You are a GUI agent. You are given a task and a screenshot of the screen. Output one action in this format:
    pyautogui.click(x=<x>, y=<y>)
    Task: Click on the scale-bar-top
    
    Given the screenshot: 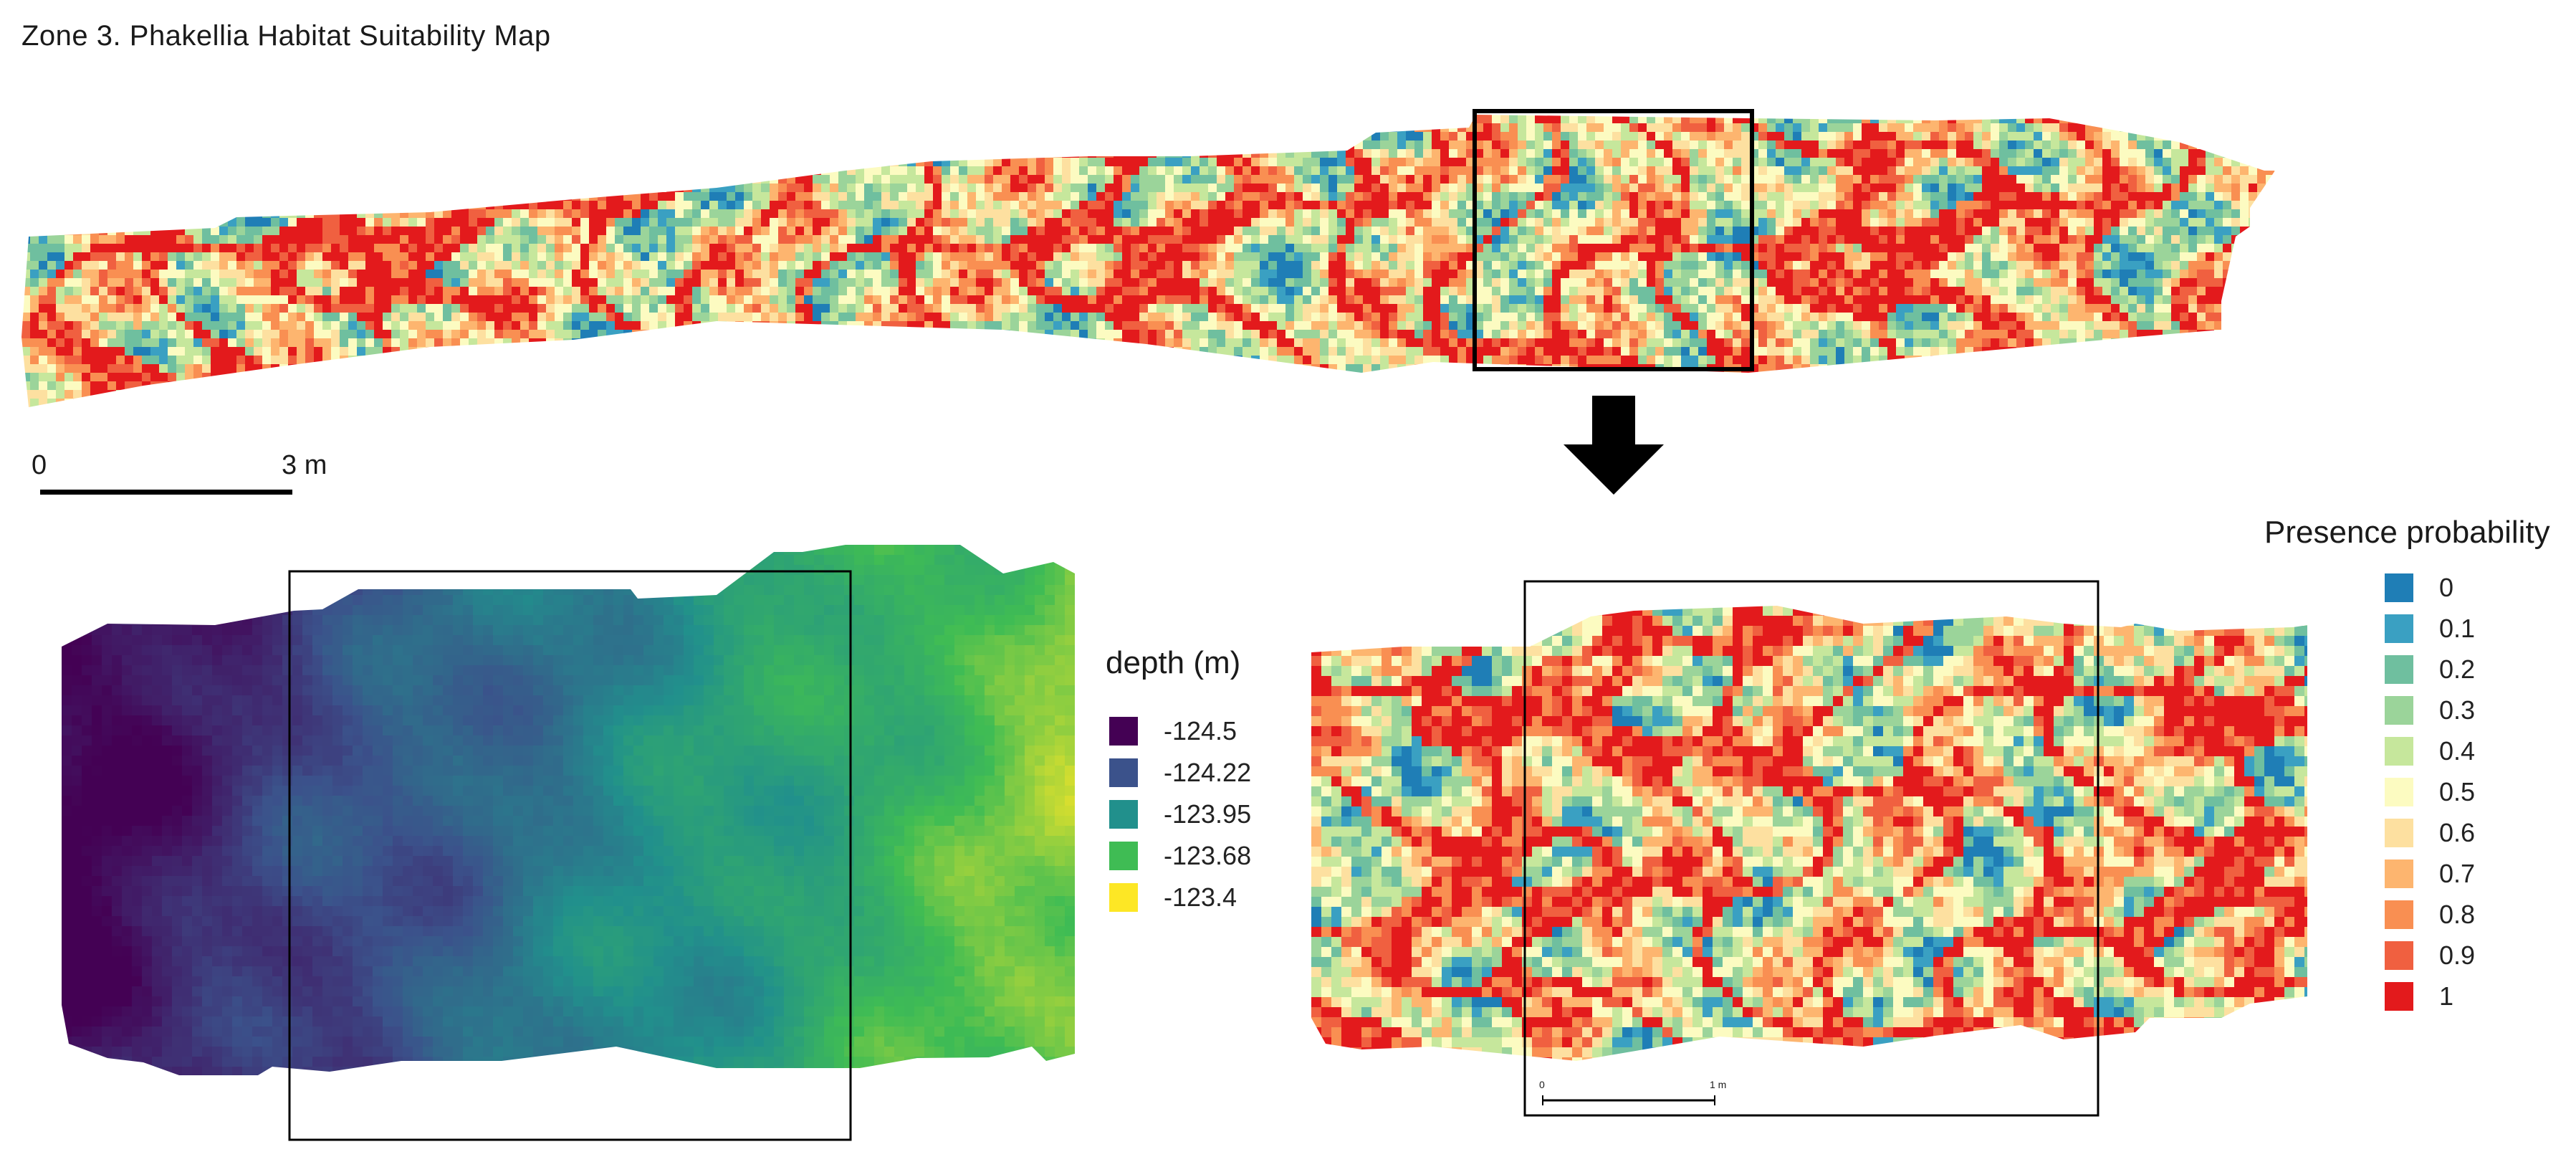 What is the action you would take?
    pyautogui.click(x=166, y=492)
    